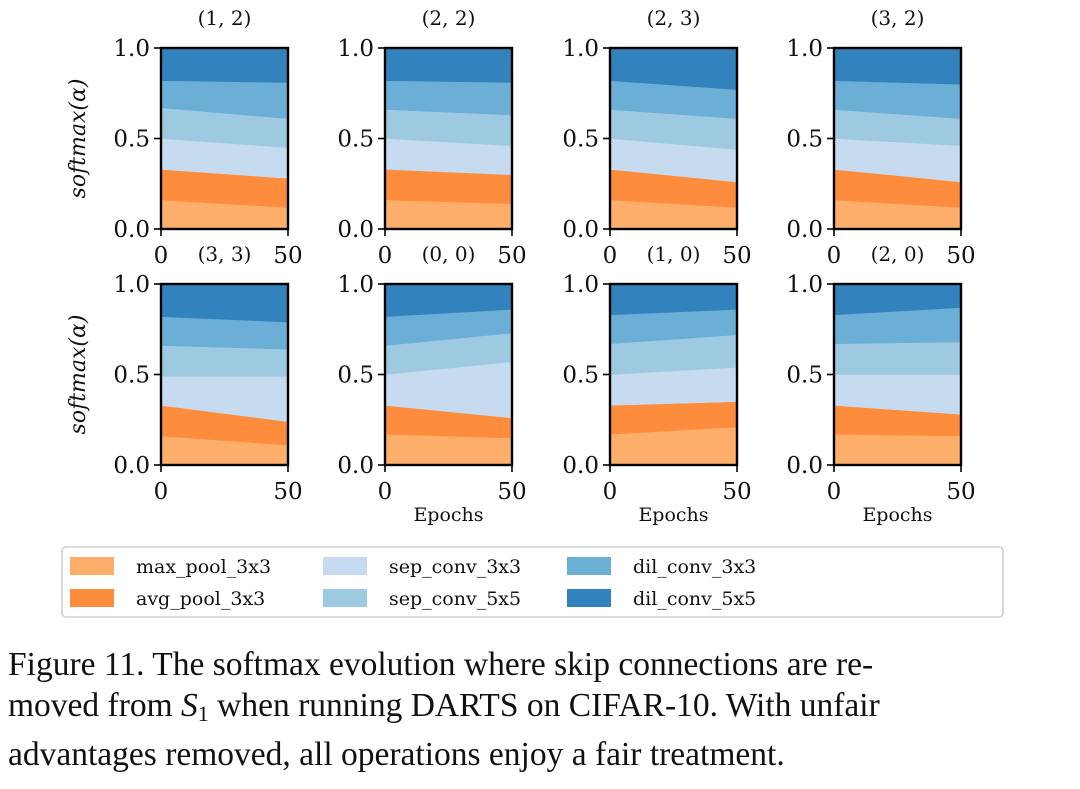  What do you see at coordinates (203, 567) in the screenshot?
I see `legend-label: max_pool_3x3` at bounding box center [203, 567].